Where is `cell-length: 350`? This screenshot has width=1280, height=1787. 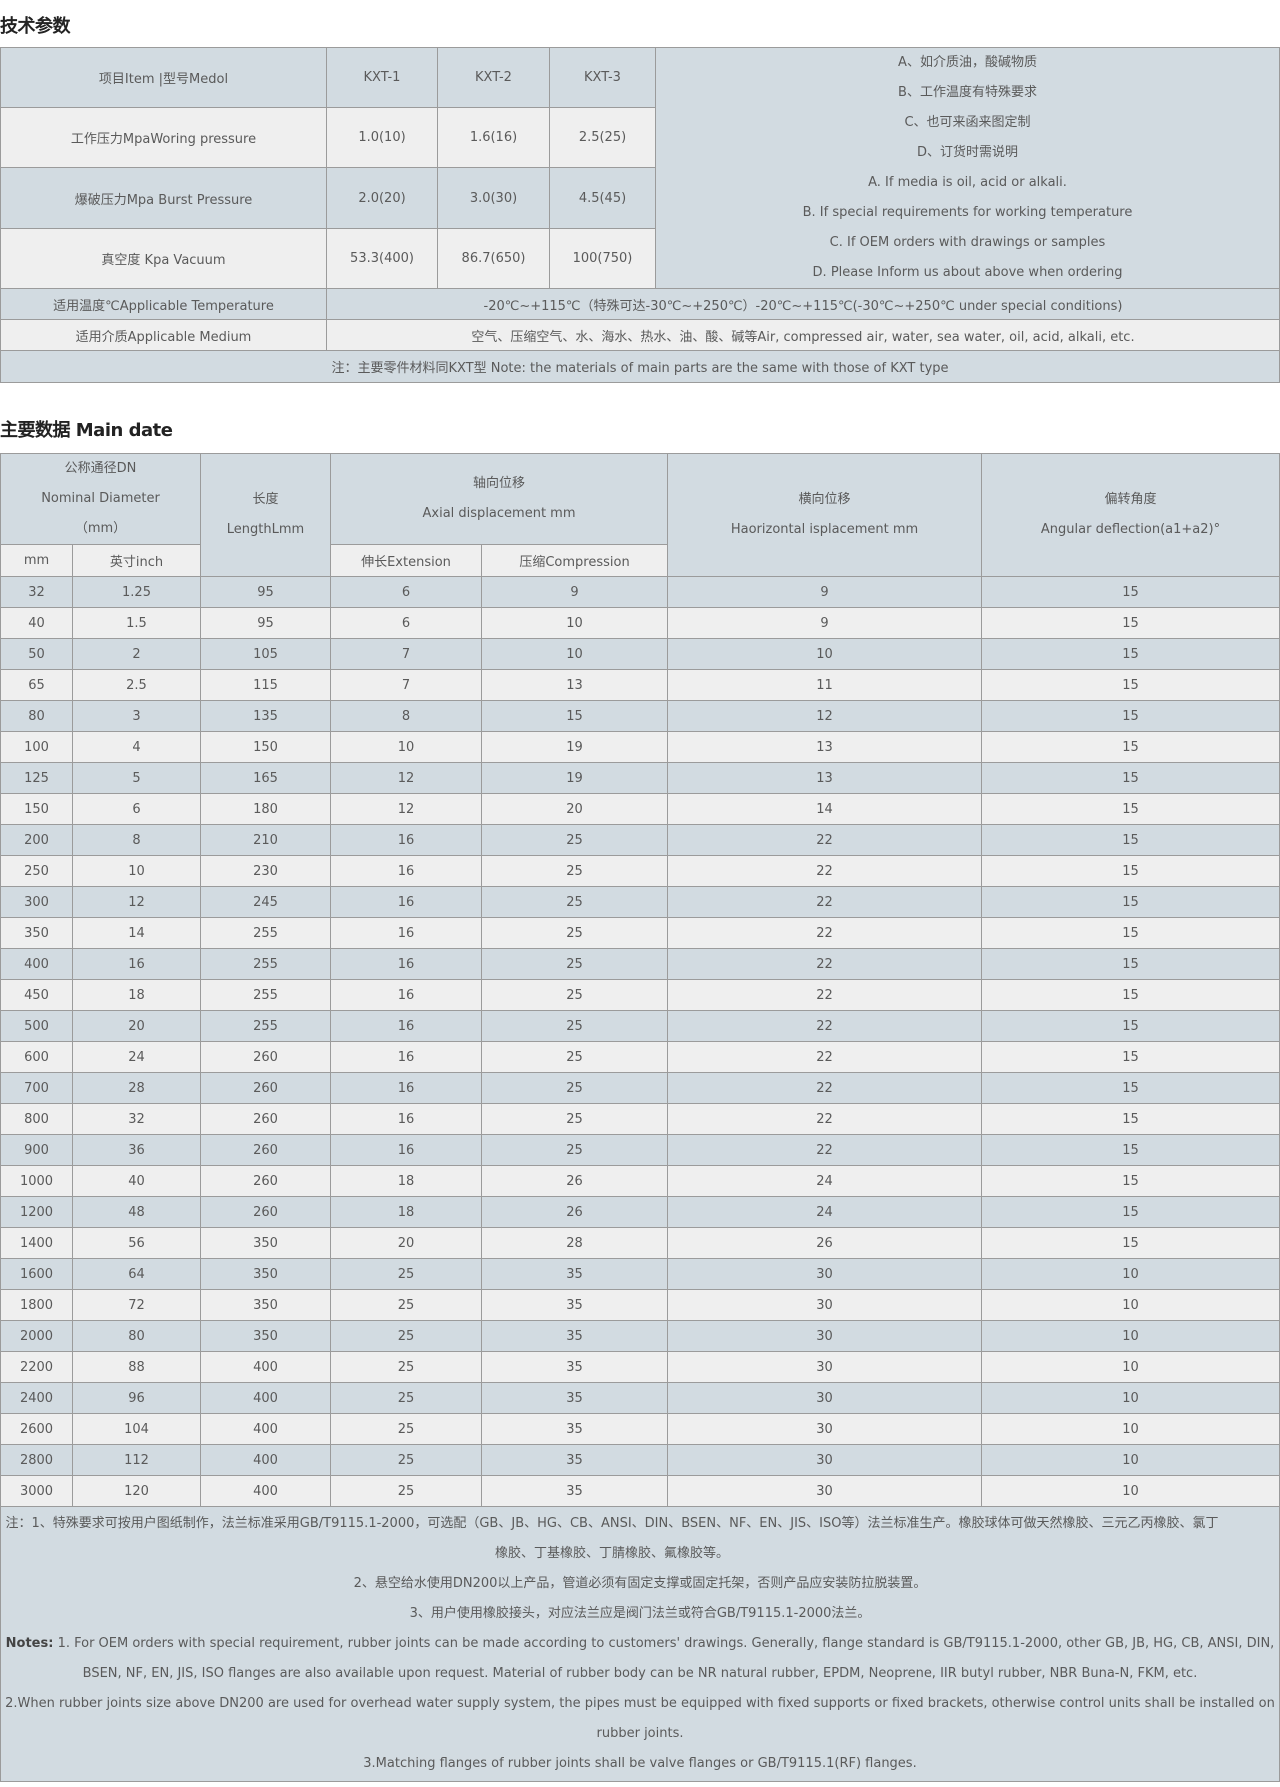
cell-length: 350 is located at coordinates (265, 1243).